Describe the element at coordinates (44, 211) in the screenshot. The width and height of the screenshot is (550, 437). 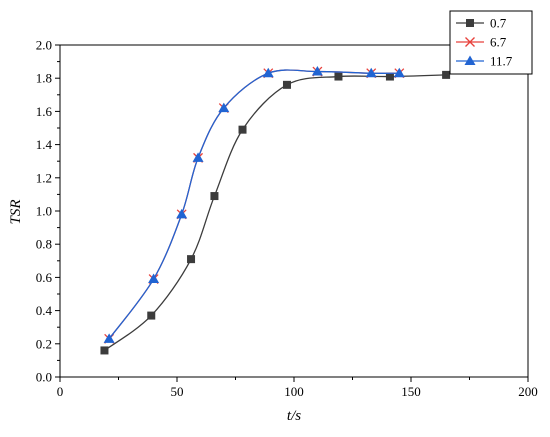
I see `y-tick-label: 1.0` at that location.